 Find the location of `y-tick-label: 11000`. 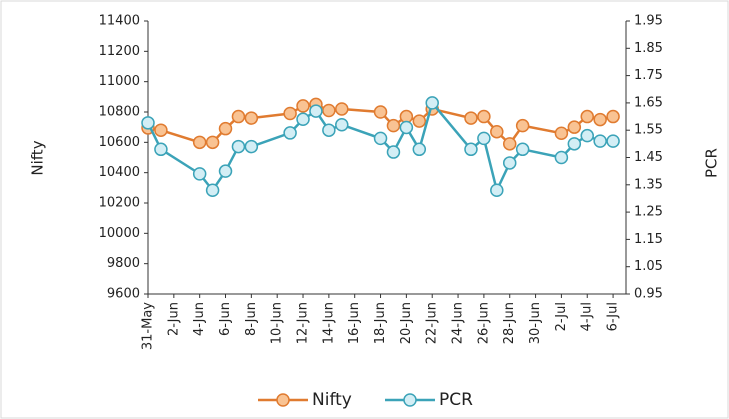

y-tick-label: 11000 is located at coordinates (119, 81).